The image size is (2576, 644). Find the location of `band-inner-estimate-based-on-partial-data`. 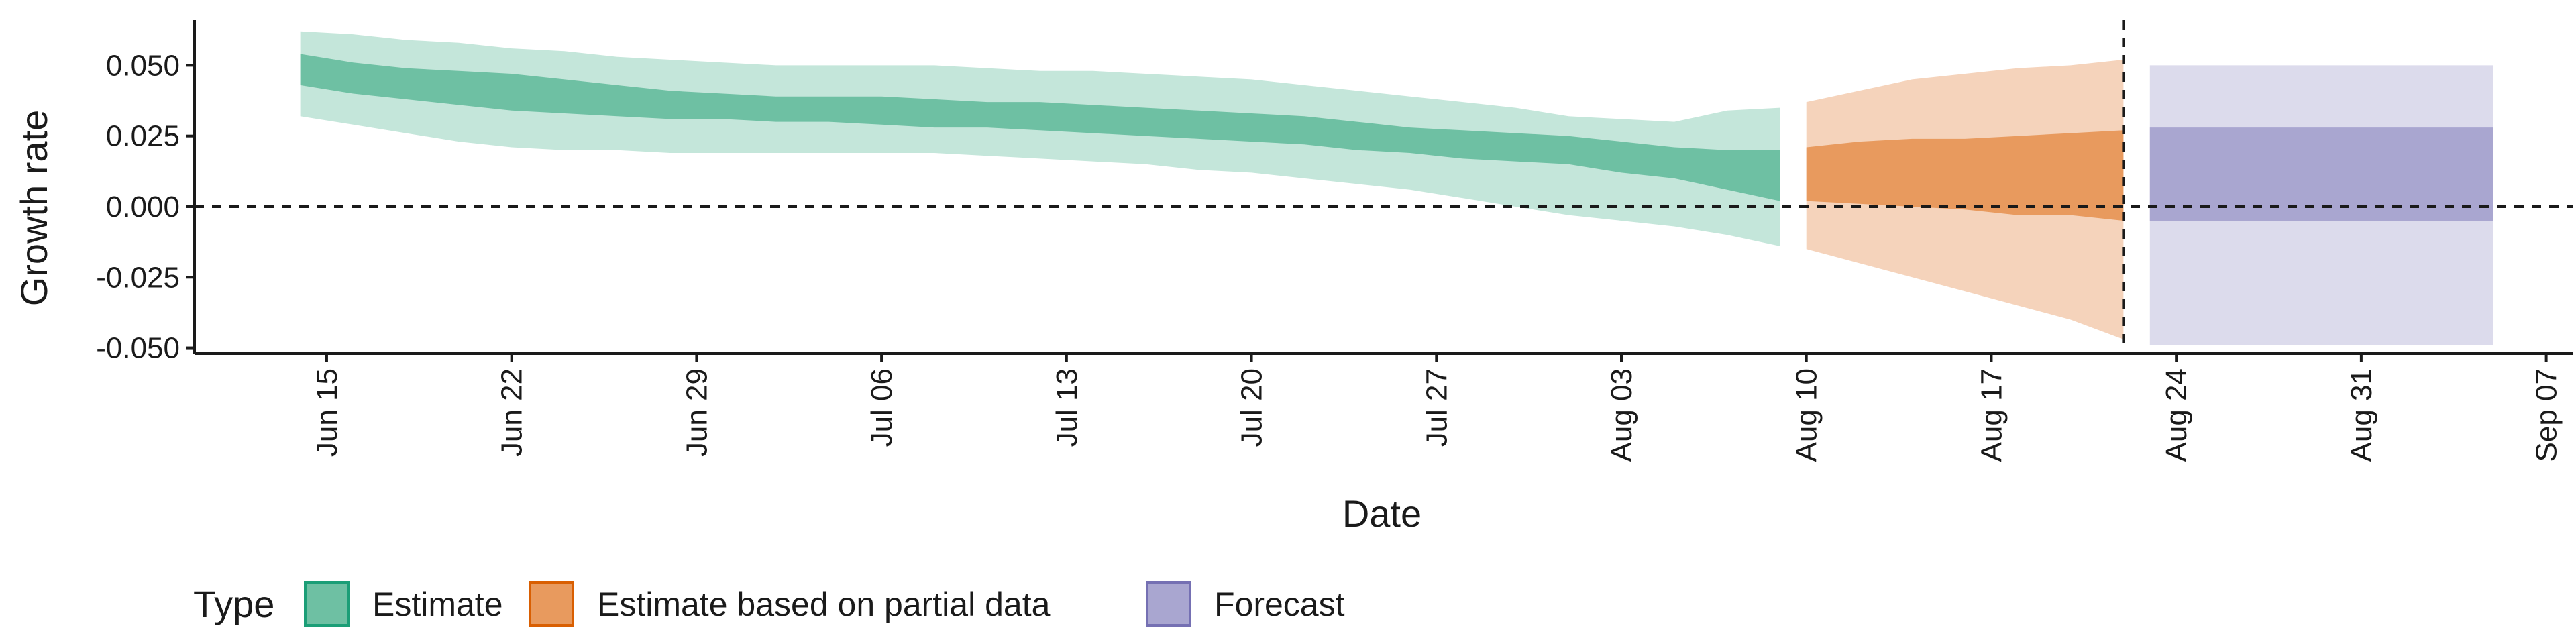

band-inner-estimate-based-on-partial-data is located at coordinates (1965, 175).